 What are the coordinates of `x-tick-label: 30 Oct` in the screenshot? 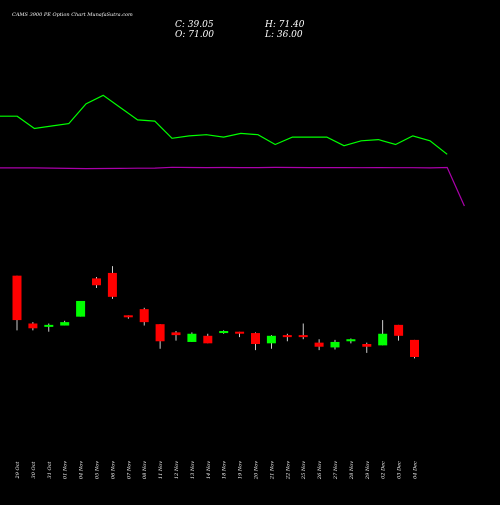 It's located at (34, 470).